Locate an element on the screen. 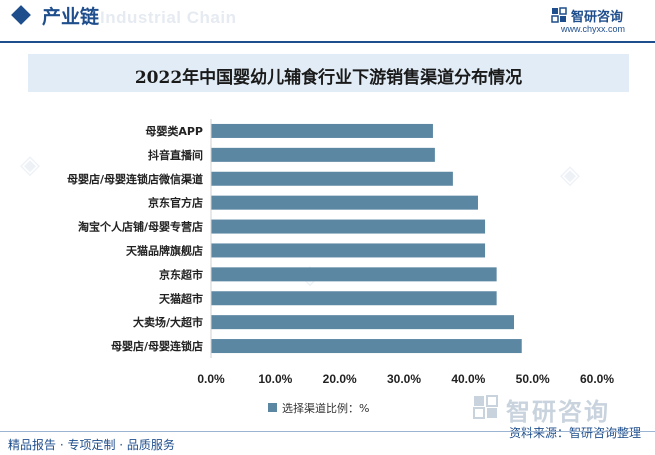 The image size is (655, 455). x-tick-label: 20.0% is located at coordinates (340, 379).